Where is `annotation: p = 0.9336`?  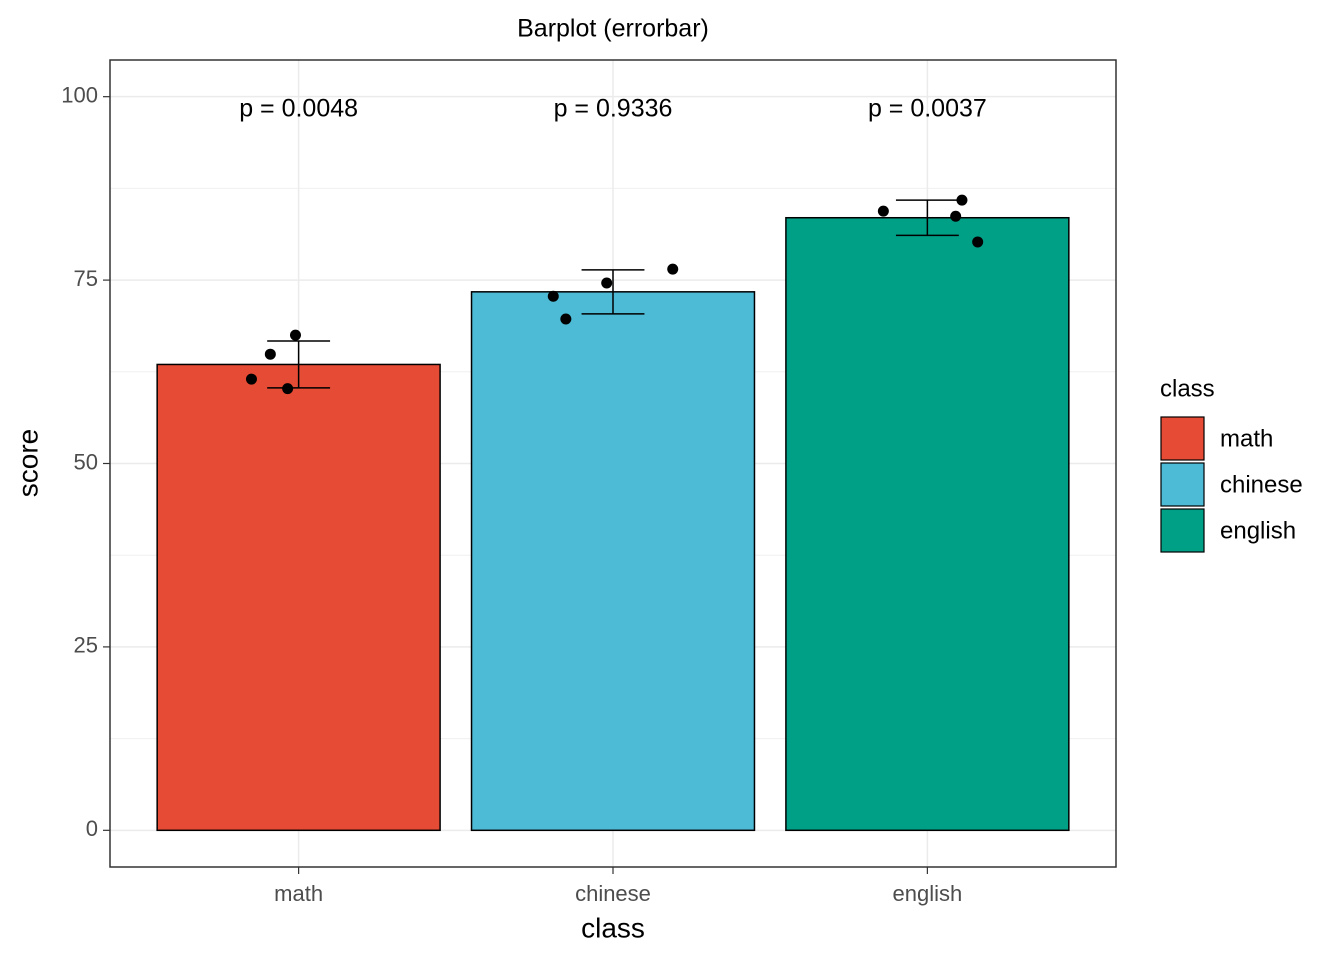
annotation: p = 0.9336 is located at coordinates (613, 109).